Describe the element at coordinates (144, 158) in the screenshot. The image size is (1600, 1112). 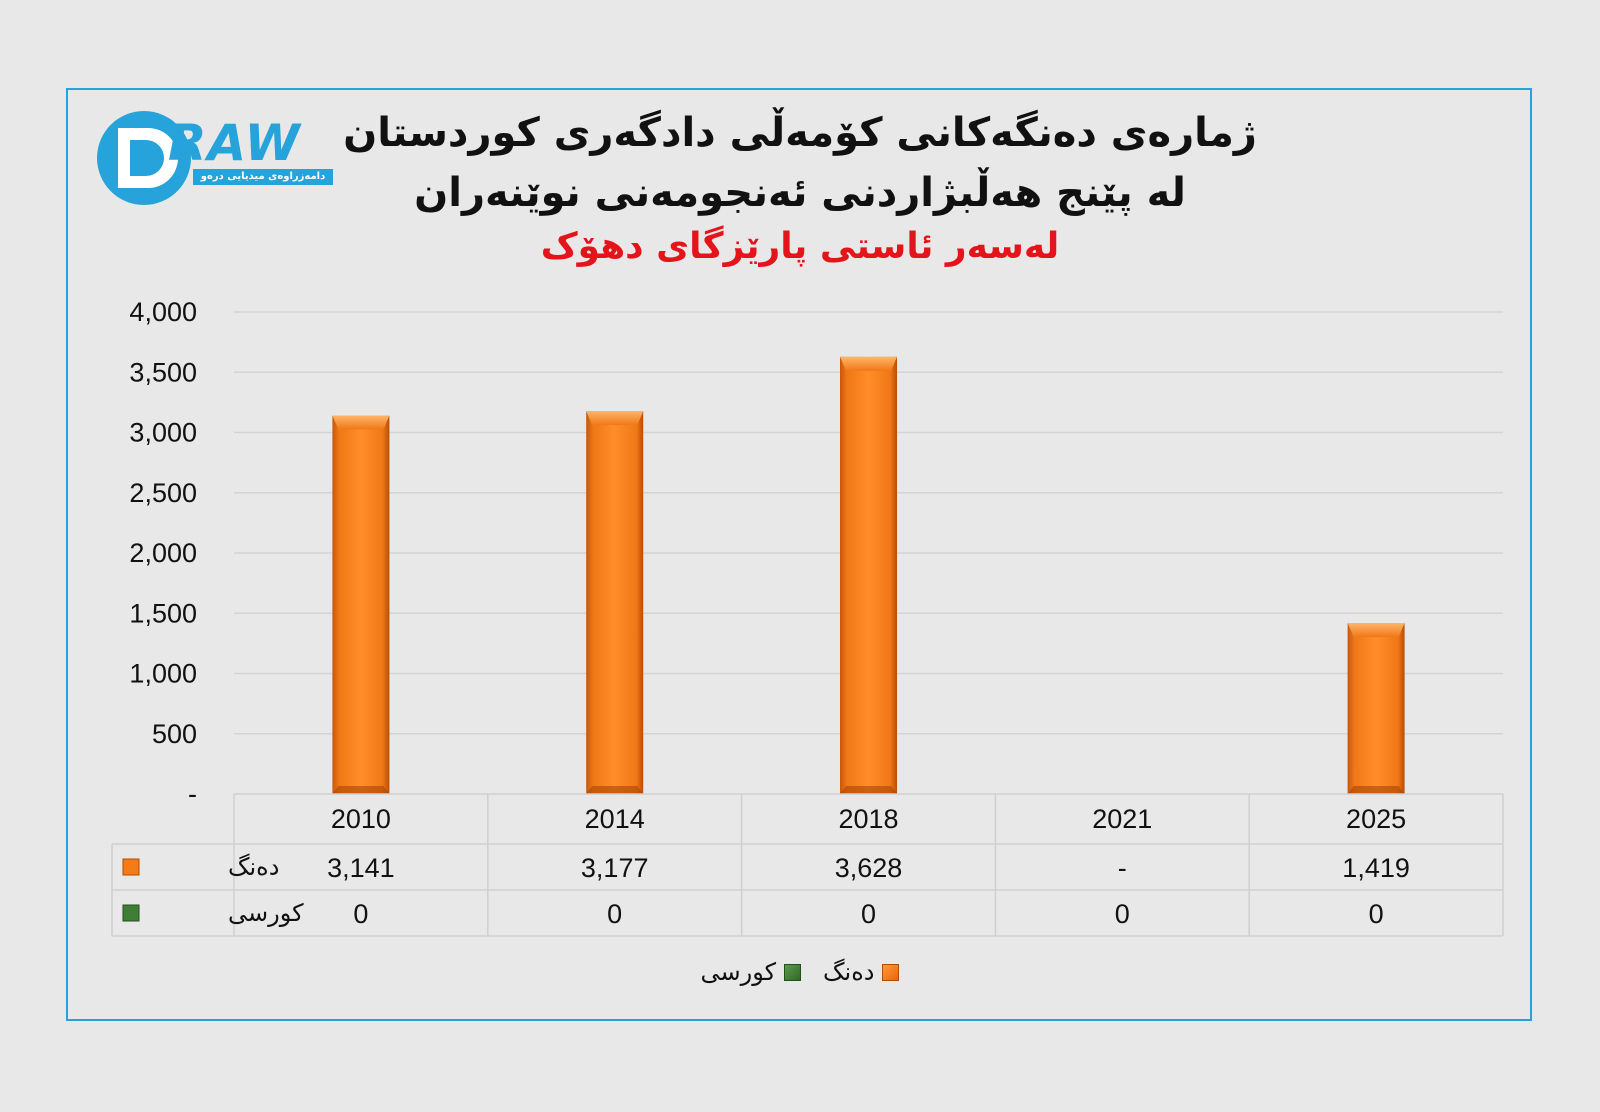
I see `draw-logo` at that location.